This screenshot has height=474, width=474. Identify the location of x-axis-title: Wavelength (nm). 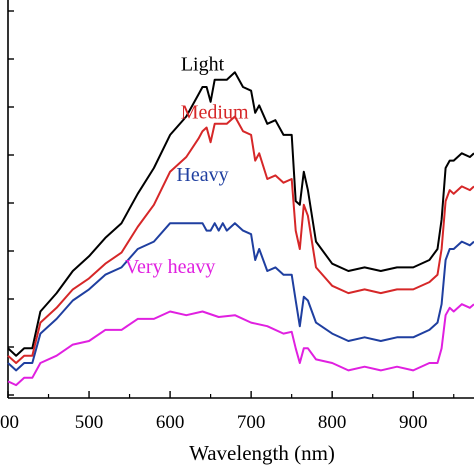
(262, 453).